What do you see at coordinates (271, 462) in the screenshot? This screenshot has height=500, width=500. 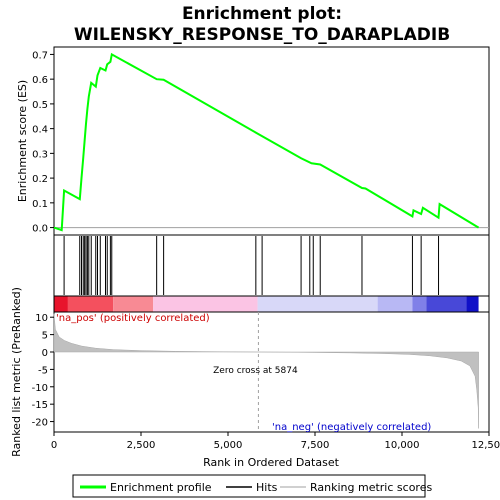 I see `x-axis-label: Rank in Ordered Dataset` at bounding box center [271, 462].